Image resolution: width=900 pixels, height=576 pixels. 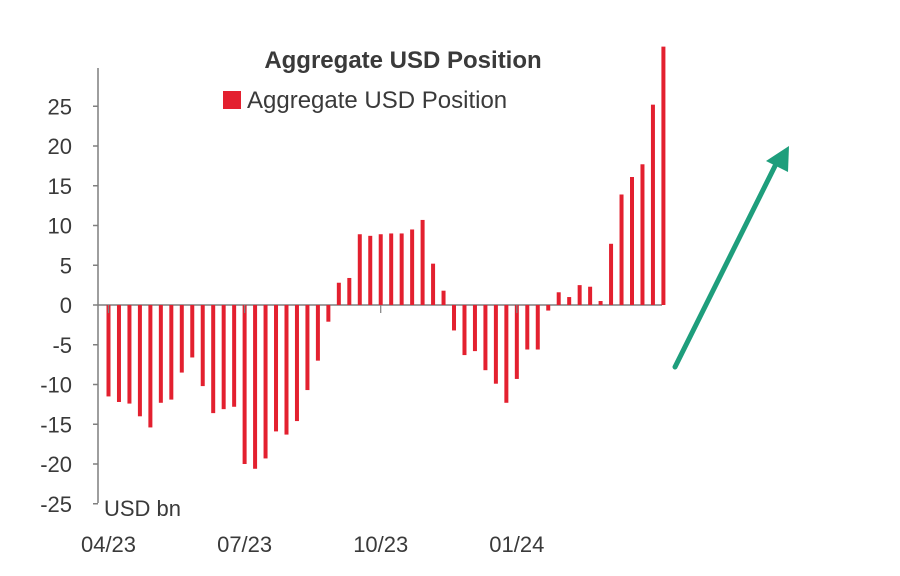 I want to click on y-tick-label: -25, so click(x=56, y=504).